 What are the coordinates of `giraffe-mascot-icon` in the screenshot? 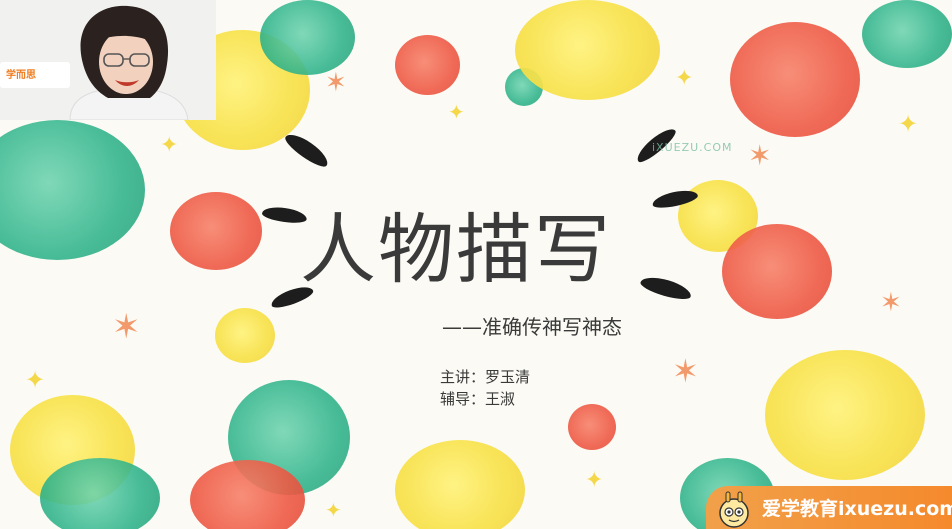 It's located at (734, 509).